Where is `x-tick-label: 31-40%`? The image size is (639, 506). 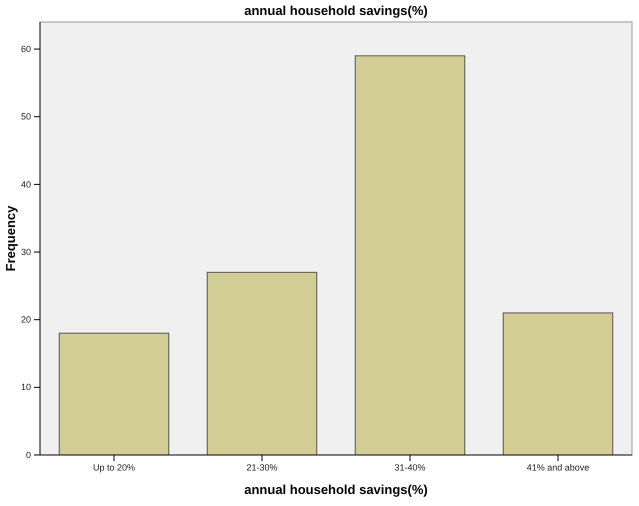
x-tick-label: 31-40% is located at coordinates (410, 467).